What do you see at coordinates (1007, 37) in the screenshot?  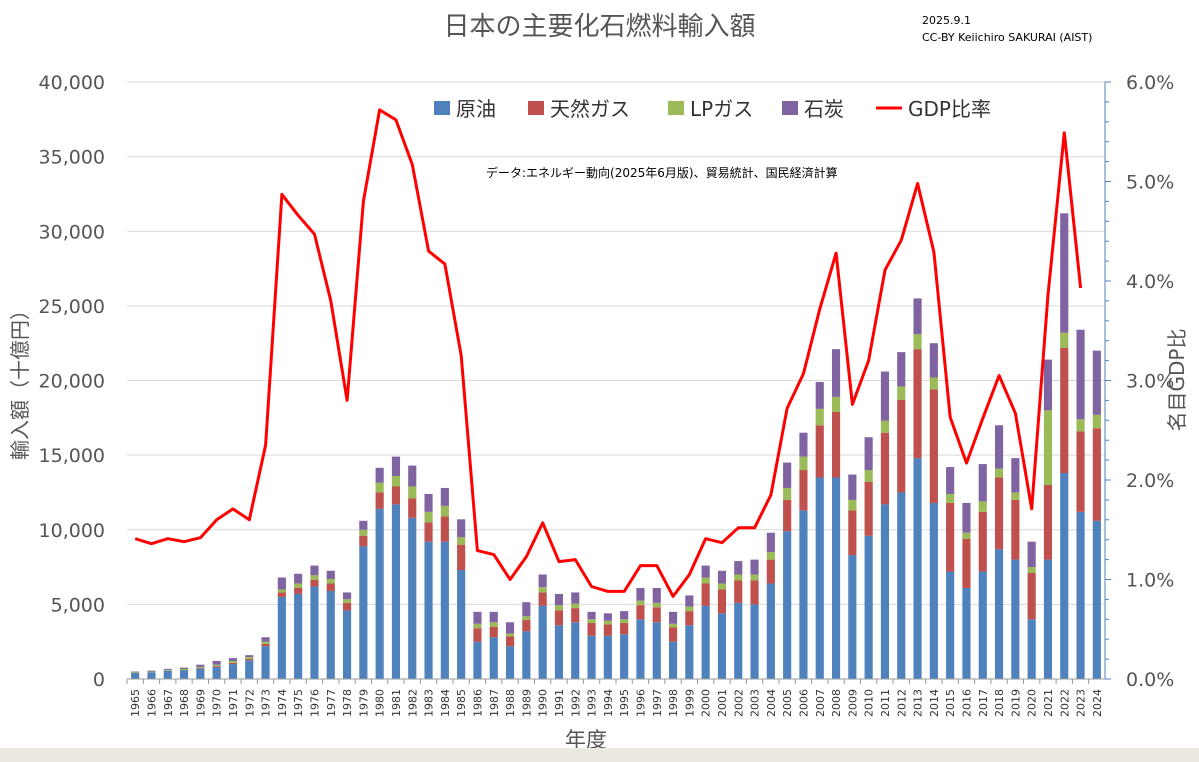 I see `credit-license: CC-BY Keiichiro SAKURAI (AIST)` at bounding box center [1007, 37].